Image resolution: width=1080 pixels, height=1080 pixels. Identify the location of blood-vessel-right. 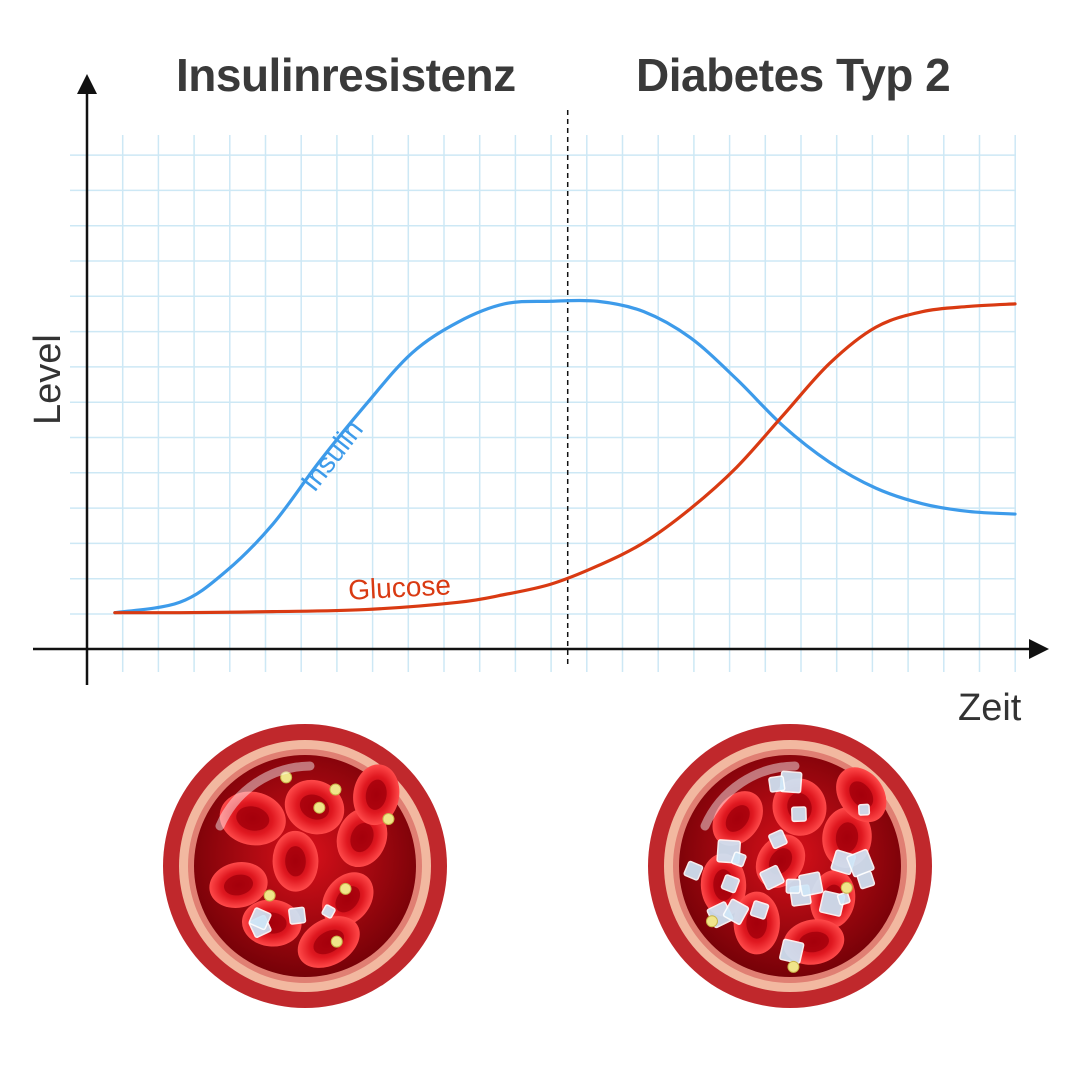
(790, 866).